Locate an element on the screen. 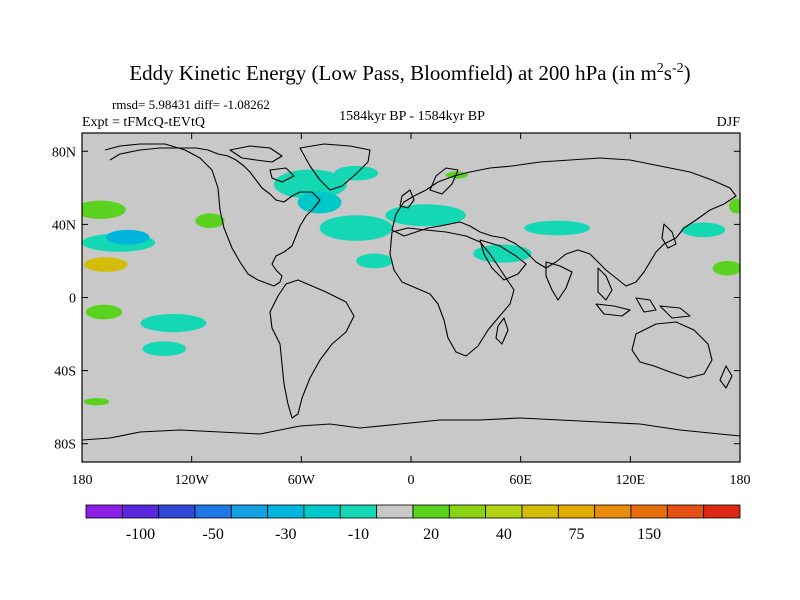 The image size is (800, 600). colorbar-label: -50 is located at coordinates (213, 534).